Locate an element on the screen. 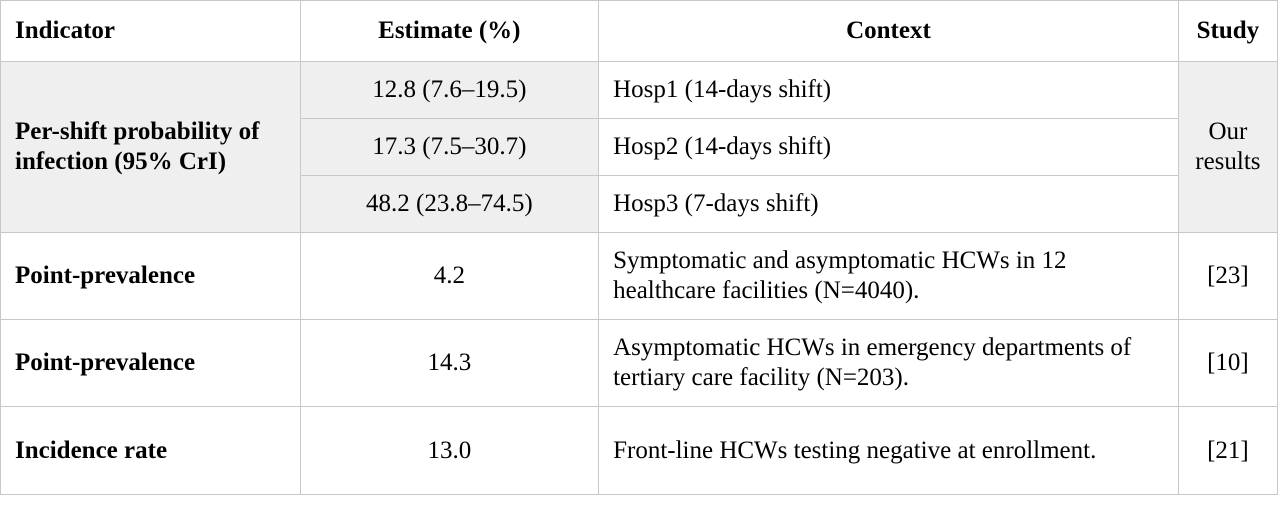  indicator-cell: Incidence rate is located at coordinates (150, 450).